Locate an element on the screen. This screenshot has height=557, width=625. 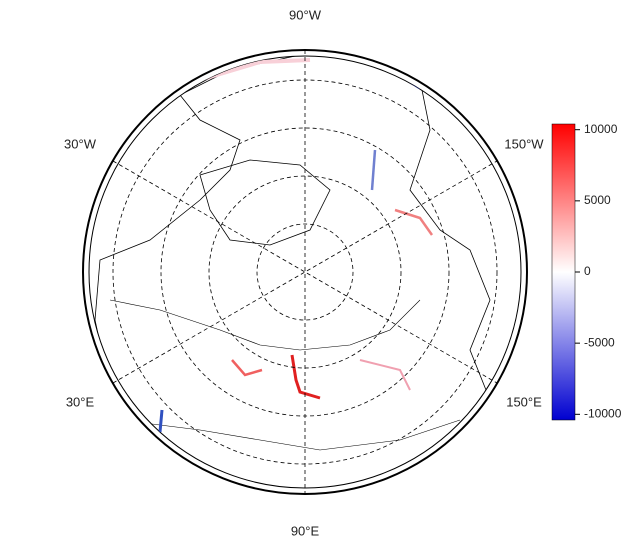
colorbar-tick-label: 10000 is located at coordinates (601, 129).